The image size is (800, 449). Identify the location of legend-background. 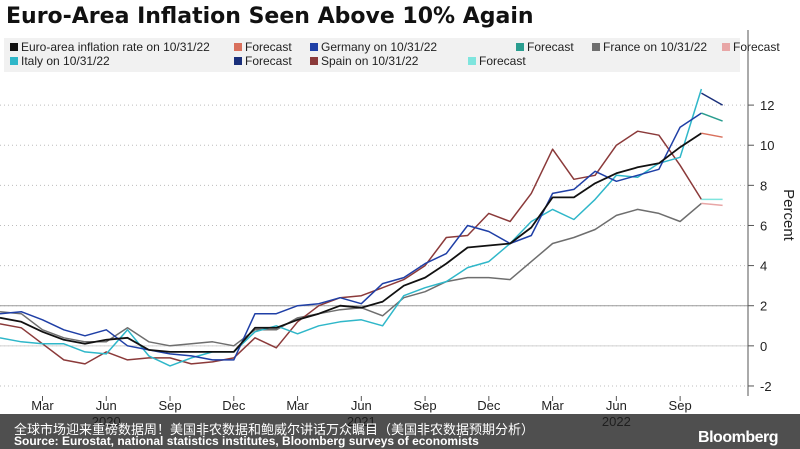
(372, 55).